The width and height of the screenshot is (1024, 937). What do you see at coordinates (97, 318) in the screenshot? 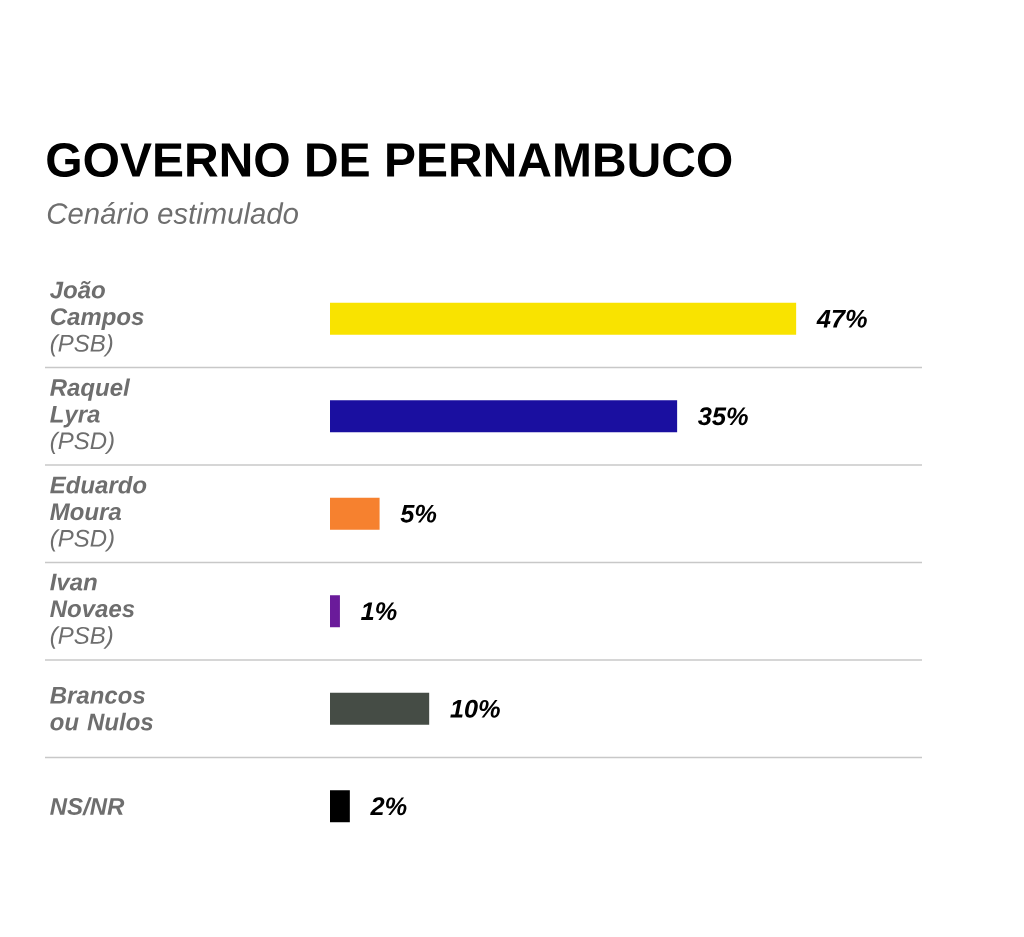
I see `y-tick-label: João Campos (PSB)` at bounding box center [97, 318].